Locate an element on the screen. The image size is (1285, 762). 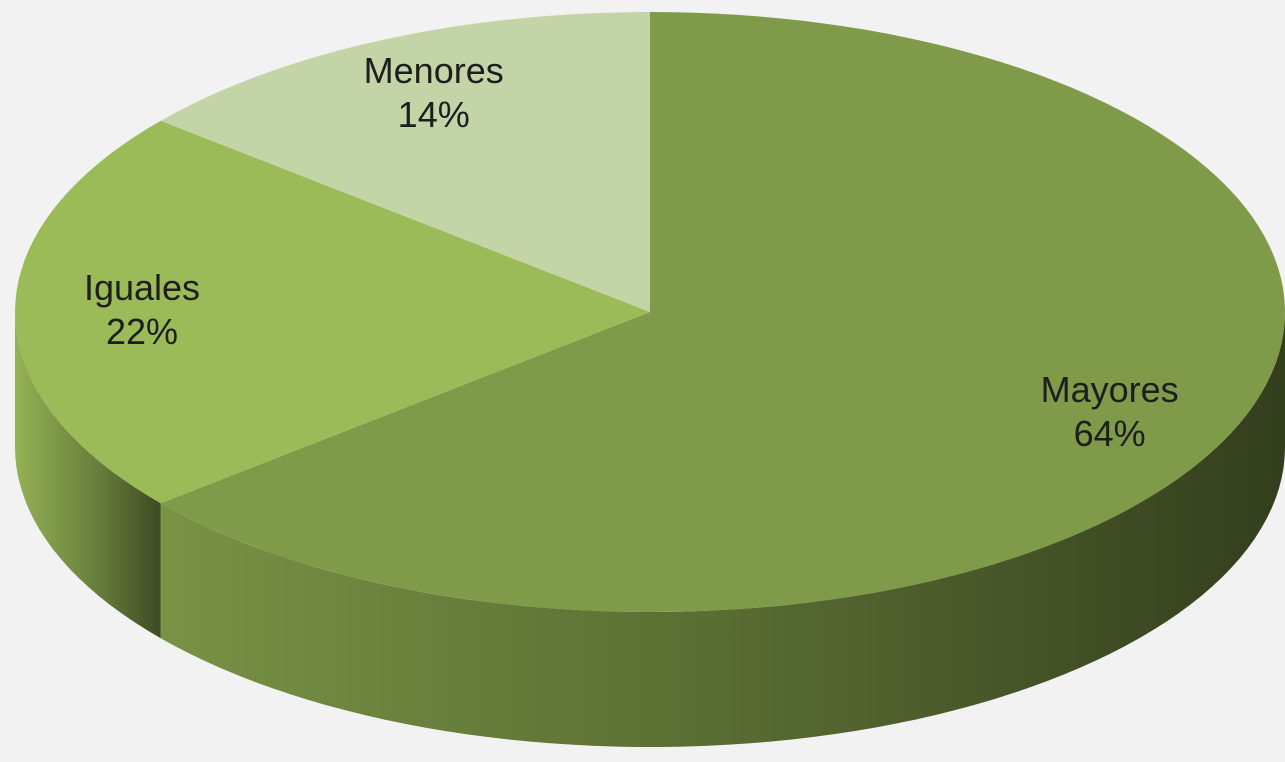
slice-category-label: Mayores is located at coordinates (1110, 389).